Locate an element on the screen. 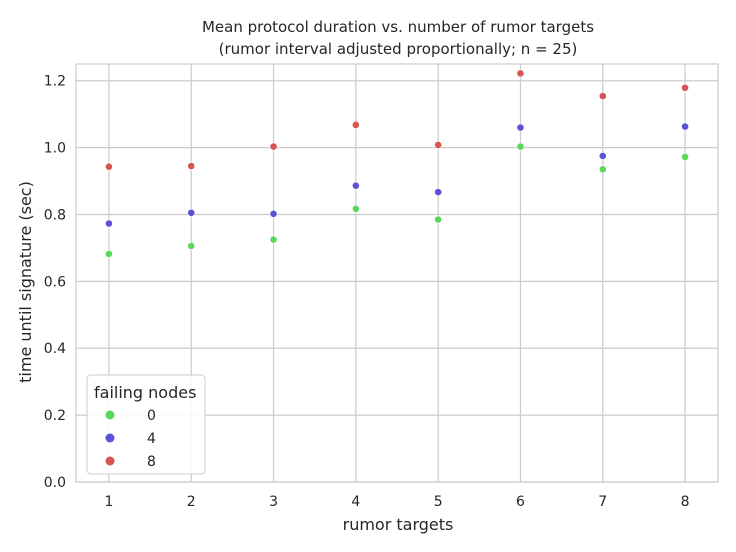  x-tick-label: 3 is located at coordinates (273, 502).